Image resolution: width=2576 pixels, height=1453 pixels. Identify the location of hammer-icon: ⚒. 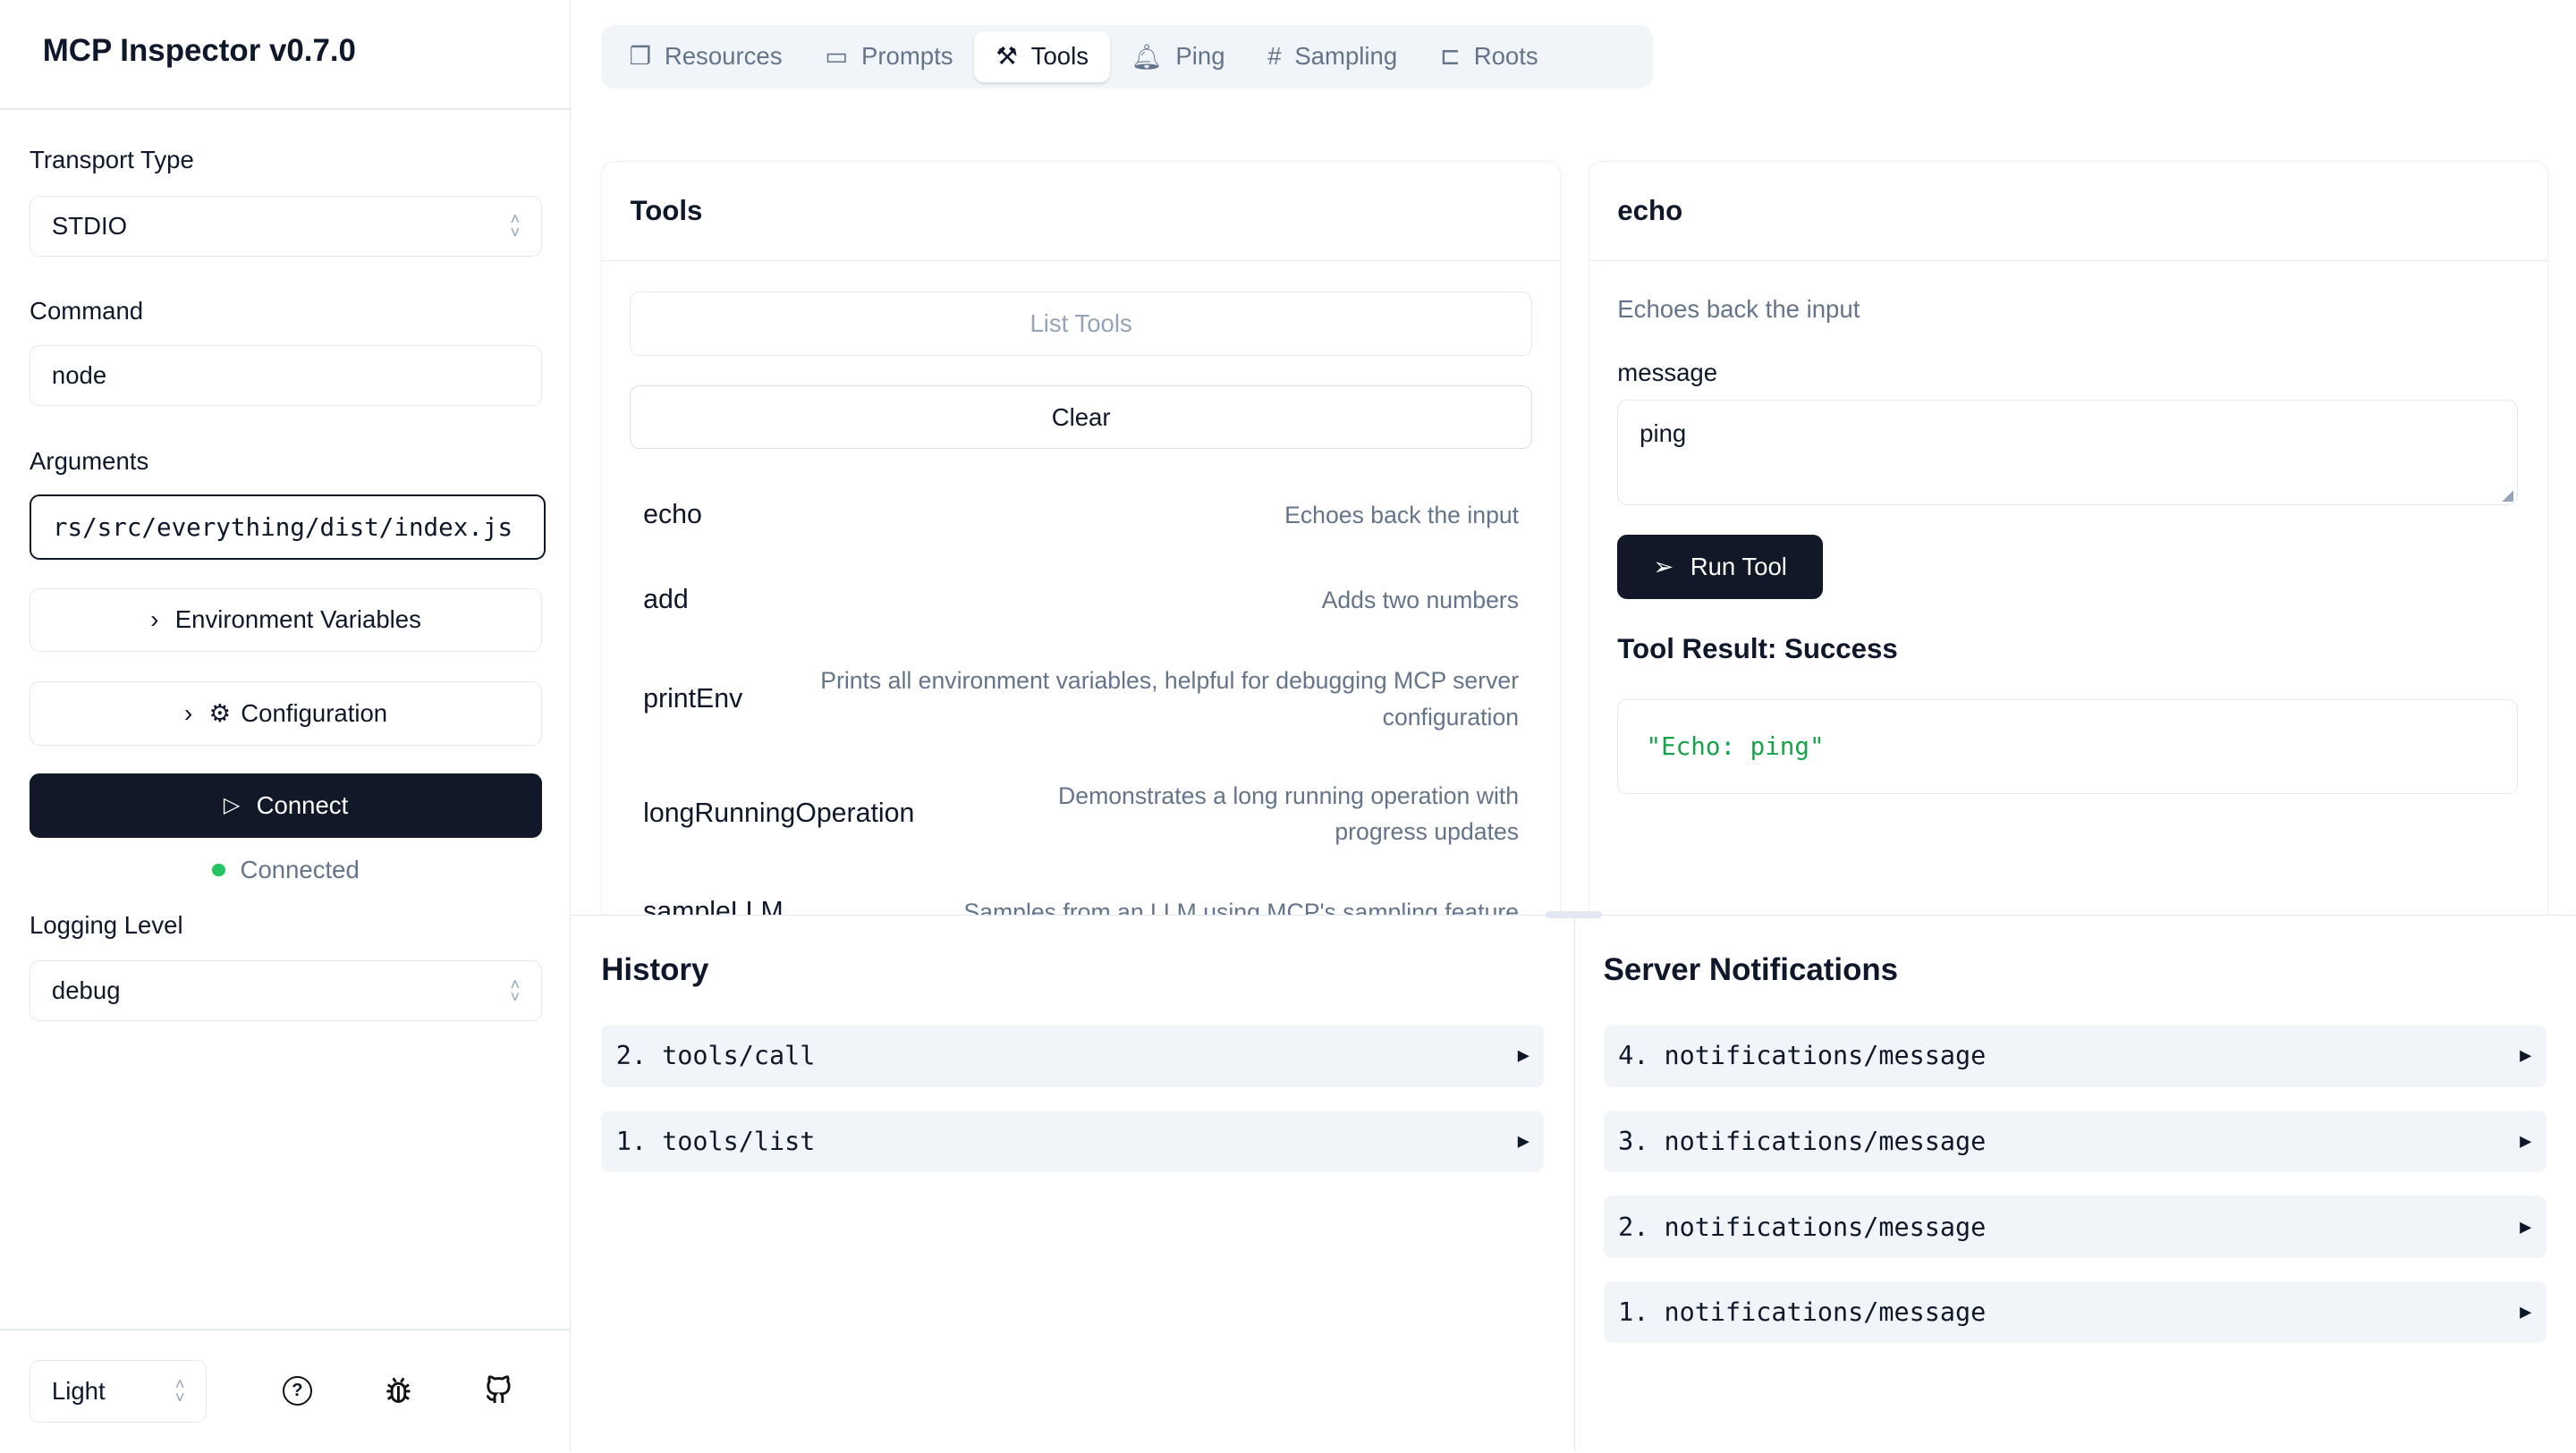
(1007, 57).